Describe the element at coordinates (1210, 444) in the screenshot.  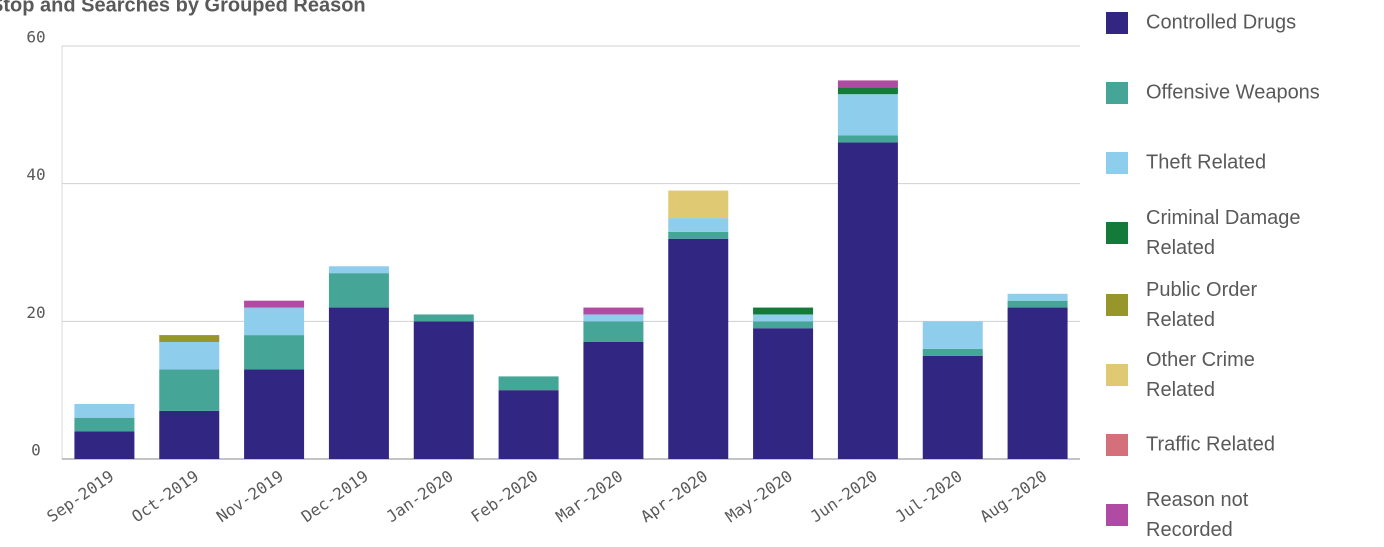
I see `legend-label: Traffic Related` at that location.